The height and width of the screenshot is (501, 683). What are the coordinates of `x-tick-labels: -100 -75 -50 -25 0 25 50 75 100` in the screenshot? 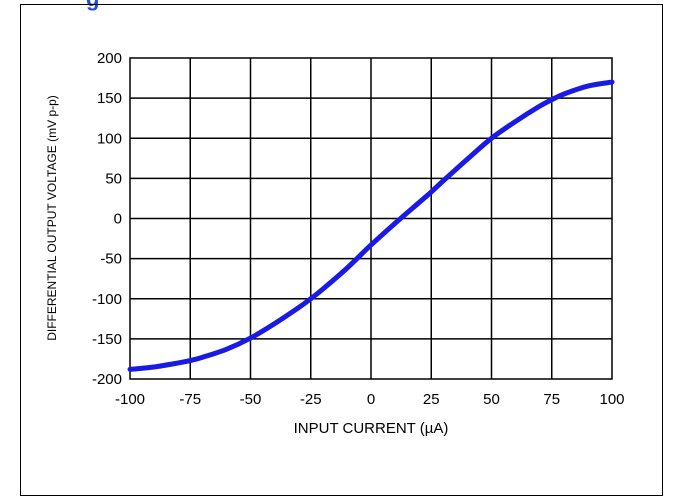 It's located at (370, 399).